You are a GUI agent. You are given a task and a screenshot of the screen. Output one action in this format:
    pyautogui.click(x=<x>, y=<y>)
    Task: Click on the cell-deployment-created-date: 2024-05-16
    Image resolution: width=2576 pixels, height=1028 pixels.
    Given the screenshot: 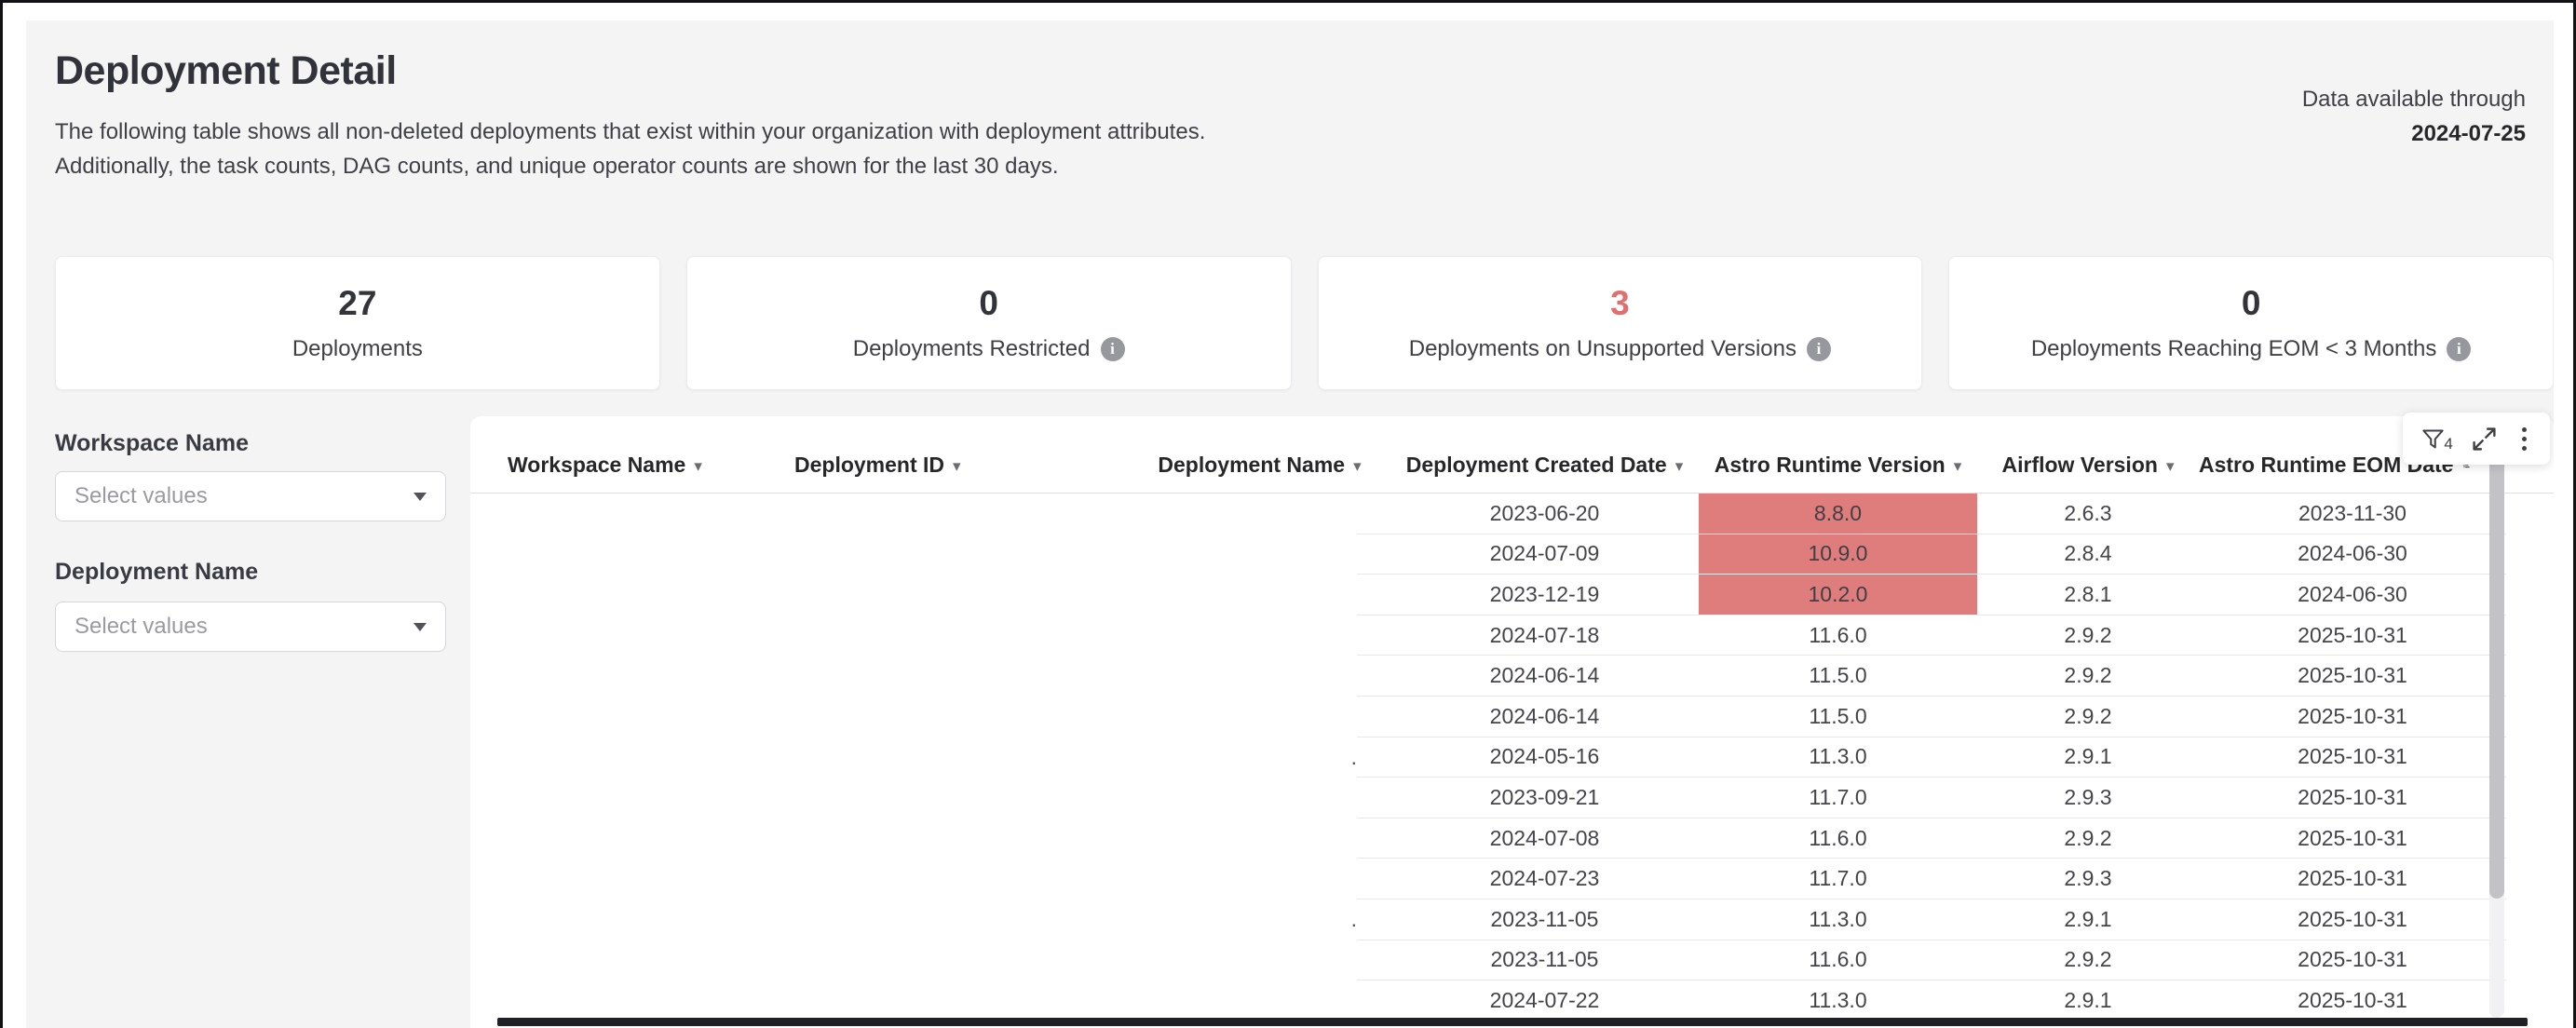 What is the action you would take?
    pyautogui.click(x=1544, y=756)
    